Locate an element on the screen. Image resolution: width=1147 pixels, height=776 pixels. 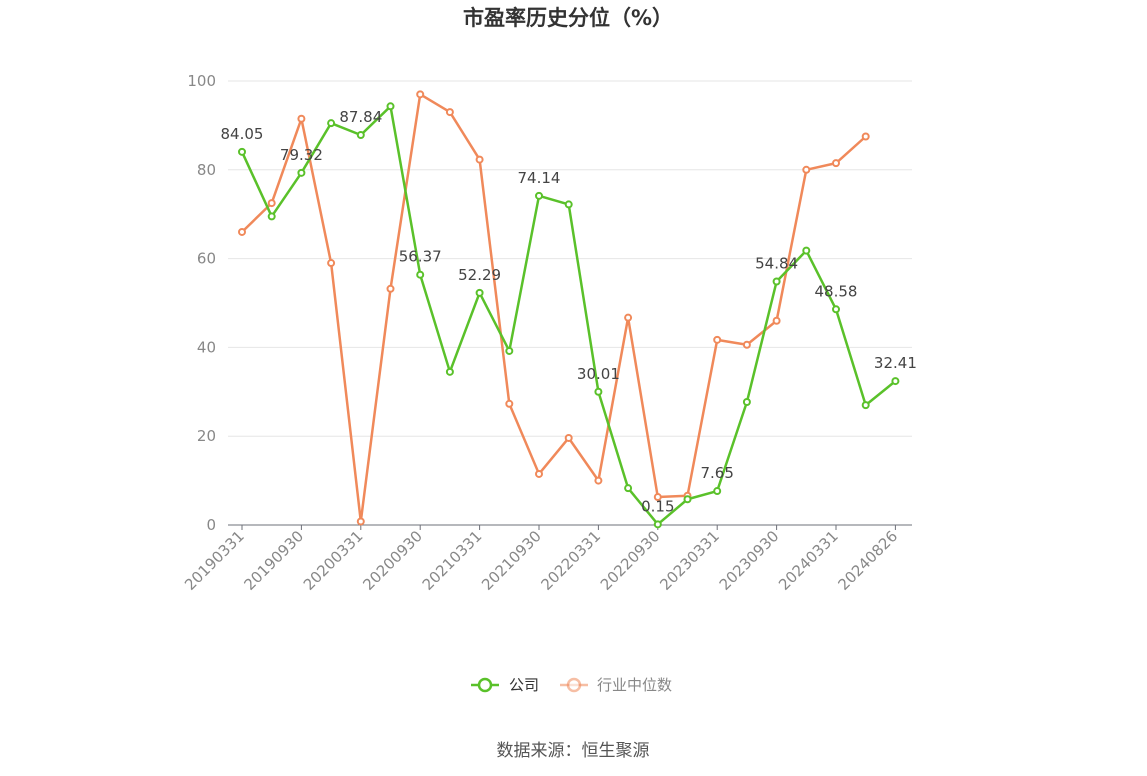
legend-item-company: 公司 is located at coordinates (505, 685).